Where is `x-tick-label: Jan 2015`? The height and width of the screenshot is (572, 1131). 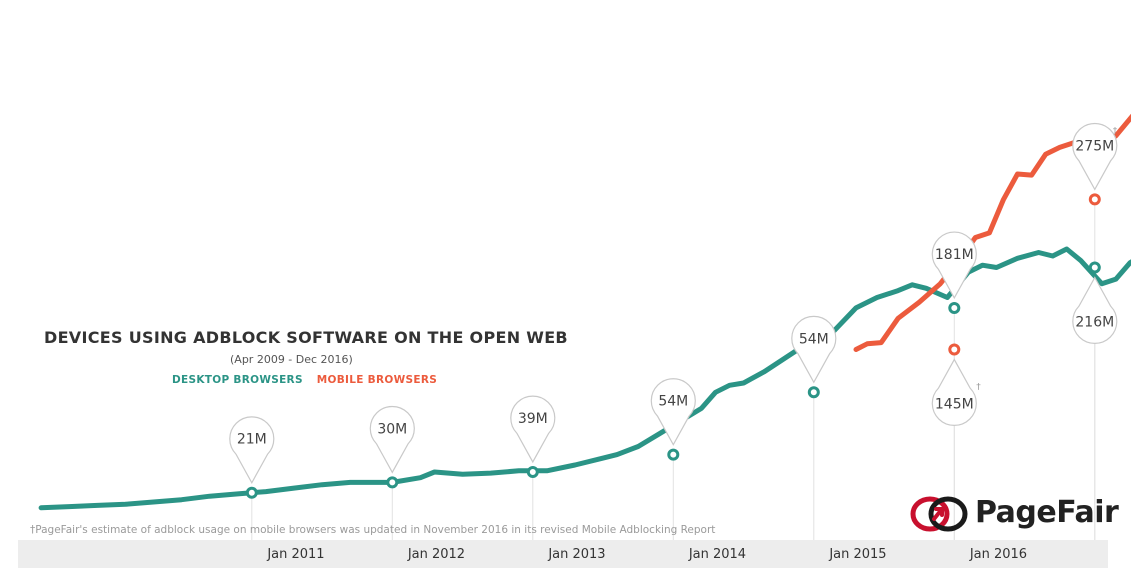
x-tick-label: Jan 2015 is located at coordinates (857, 554).